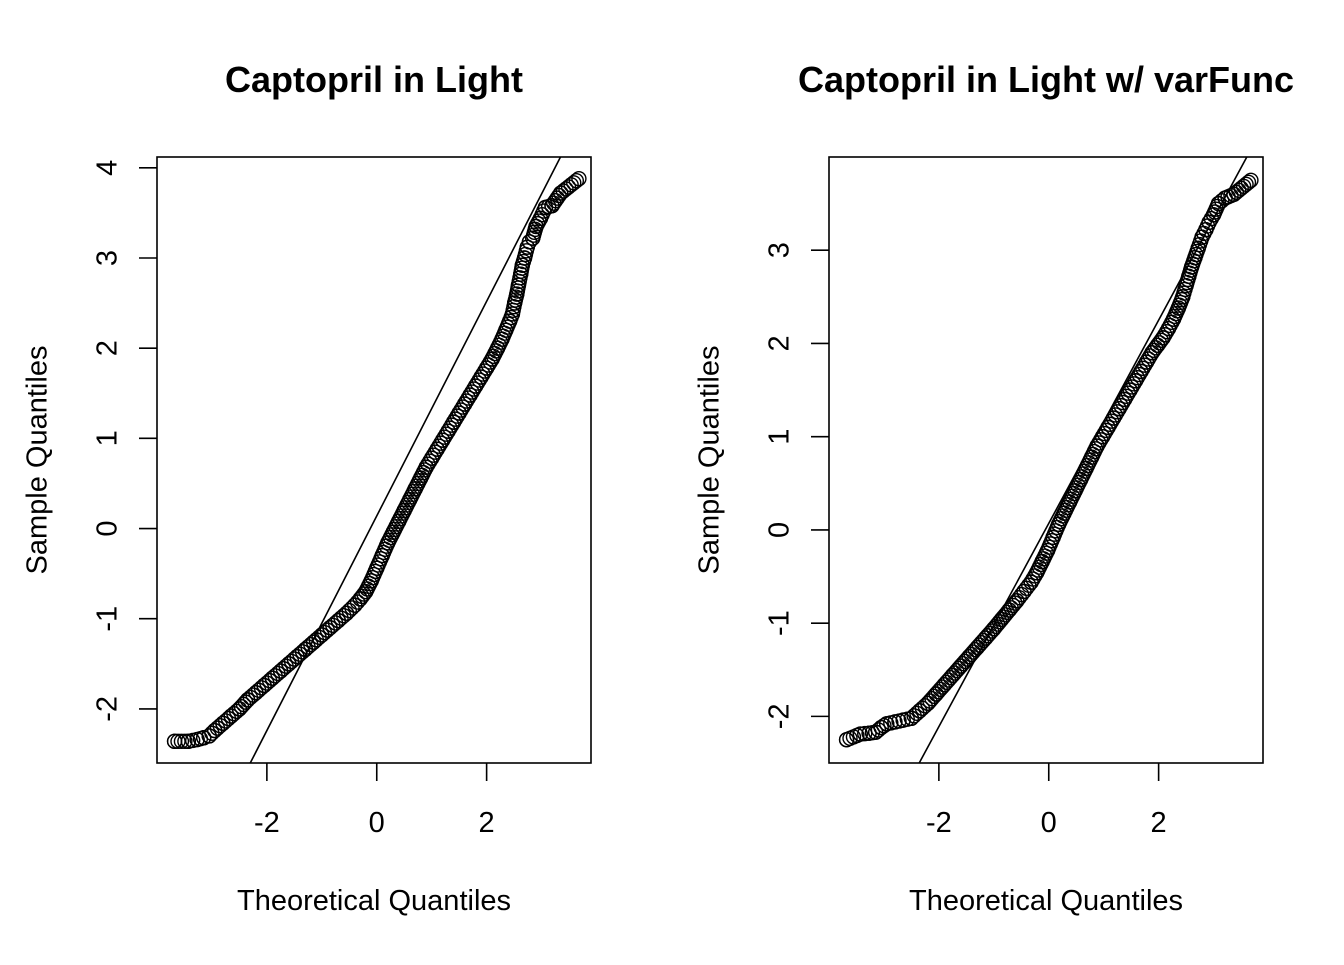  What do you see at coordinates (108, 258) in the screenshot?
I see `y-tick-label: 3` at bounding box center [108, 258].